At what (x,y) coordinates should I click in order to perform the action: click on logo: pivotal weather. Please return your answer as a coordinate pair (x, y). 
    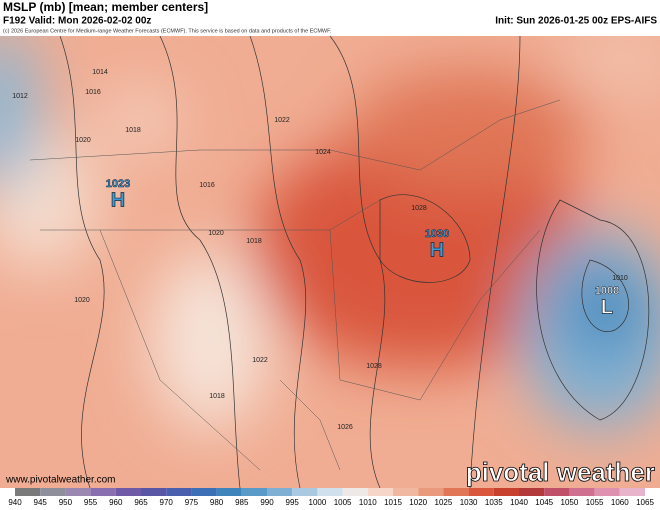
    Looking at the image, I should click on (560, 472).